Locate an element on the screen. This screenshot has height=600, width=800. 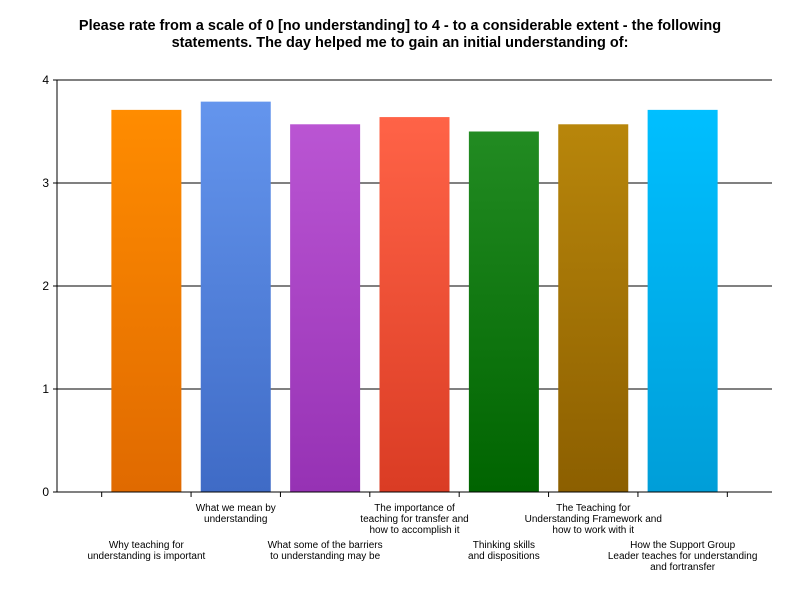
y-tick-label: 3 is located at coordinates (45, 183).